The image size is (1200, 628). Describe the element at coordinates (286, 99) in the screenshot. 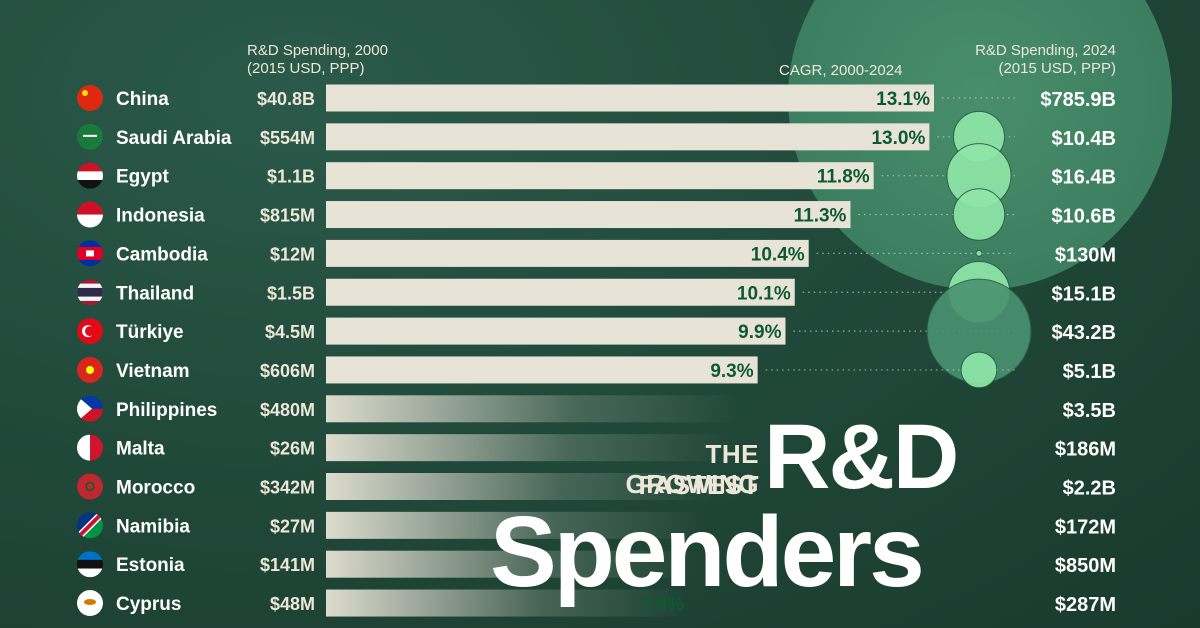

I see `value-2000-label: $40.8B` at that location.